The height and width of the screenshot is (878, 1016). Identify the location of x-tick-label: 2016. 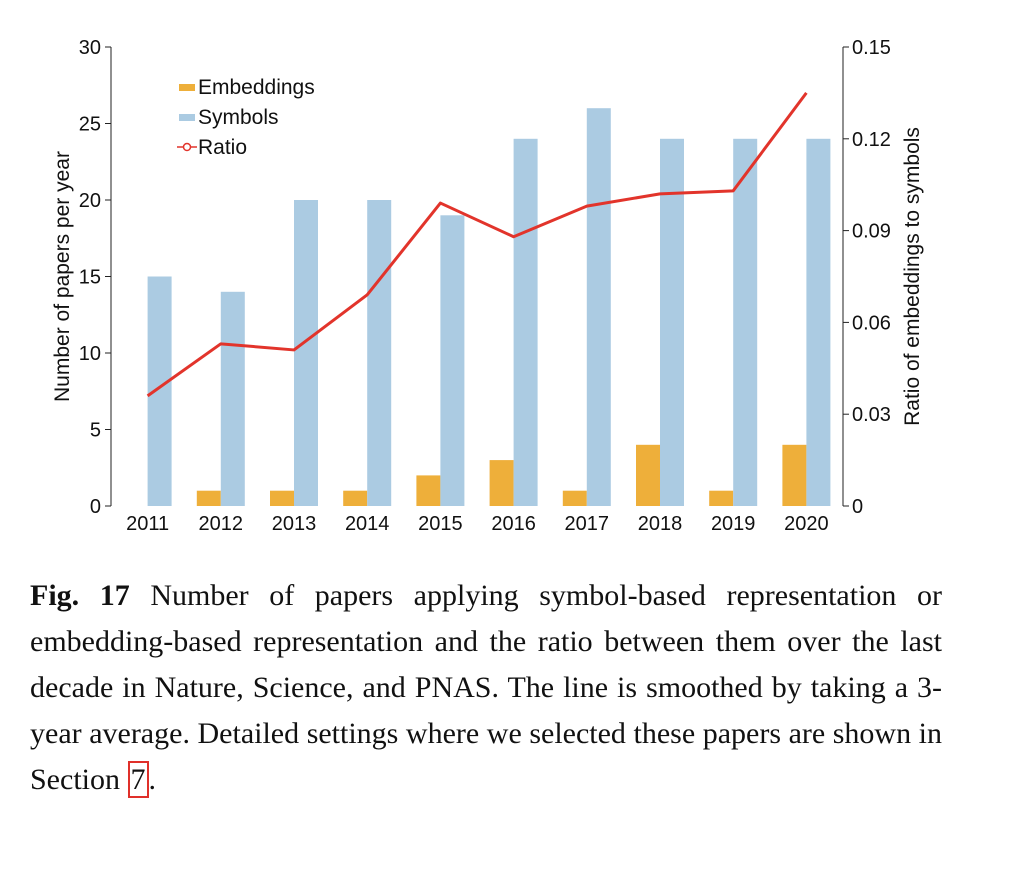
(513, 524).